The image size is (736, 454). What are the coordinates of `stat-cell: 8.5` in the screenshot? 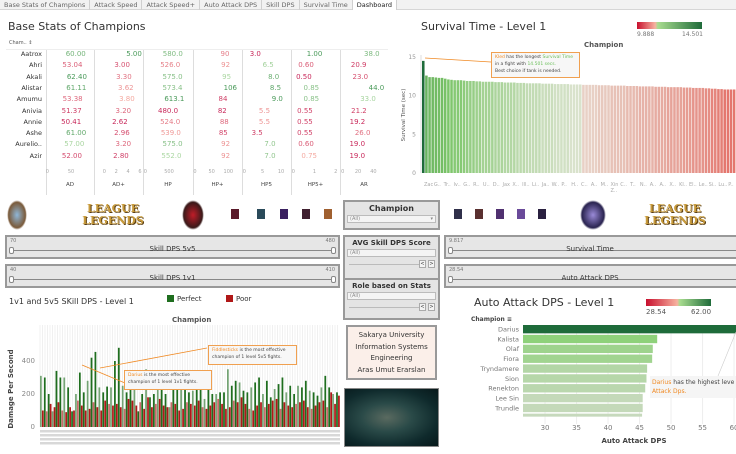 It's located at (275, 87).